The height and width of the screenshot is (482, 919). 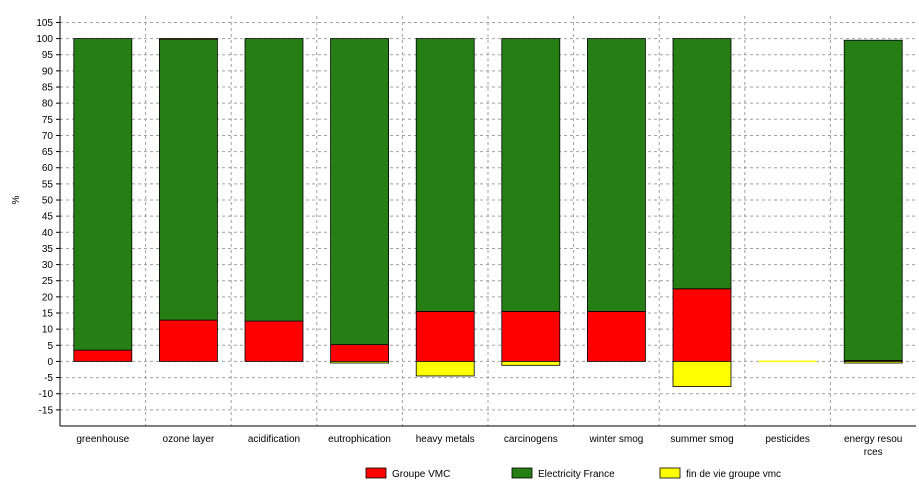 What do you see at coordinates (48, 168) in the screenshot?
I see `y-tick-label: 60` at bounding box center [48, 168].